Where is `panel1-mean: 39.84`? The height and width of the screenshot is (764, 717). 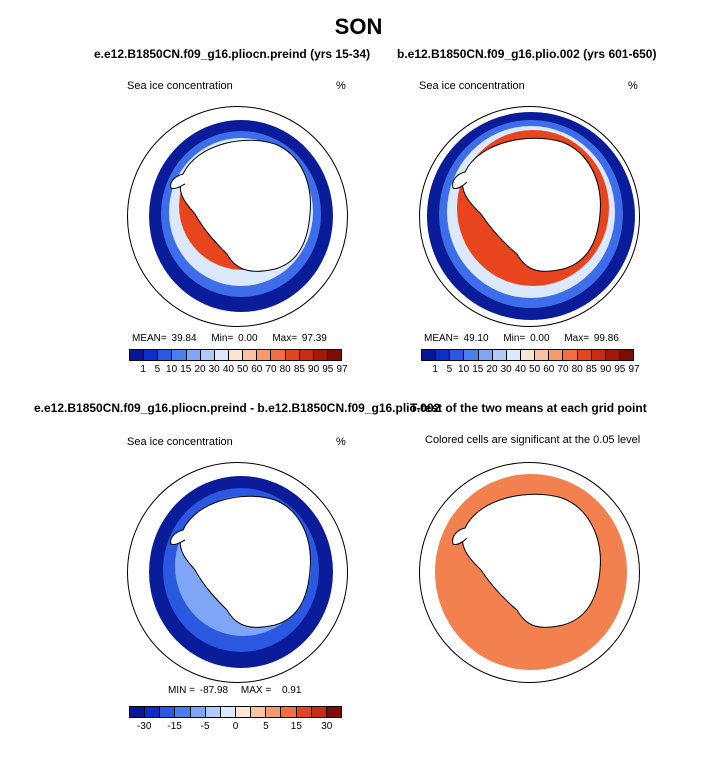 panel1-mean: 39.84 is located at coordinates (184, 338).